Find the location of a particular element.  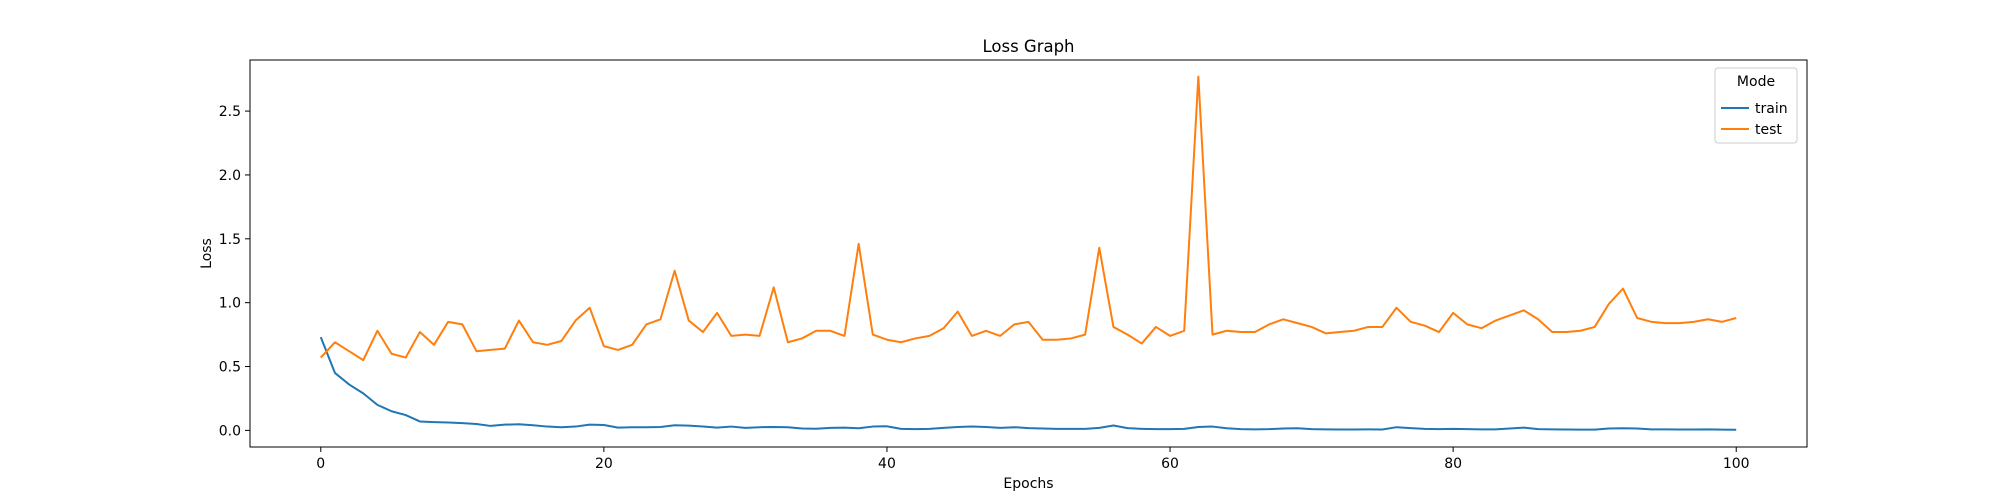

x-tick-label: 100 is located at coordinates (1736, 464).